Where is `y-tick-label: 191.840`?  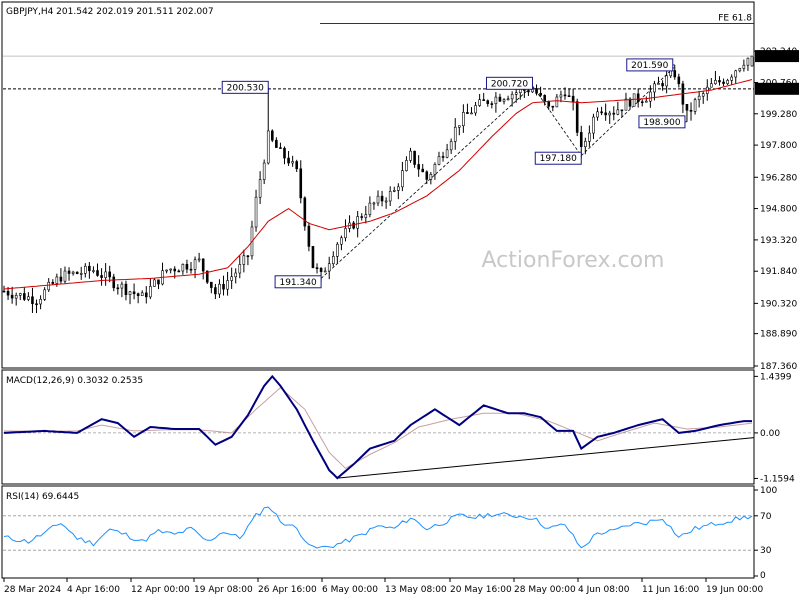
y-tick-label: 191.840 is located at coordinates (778, 272).